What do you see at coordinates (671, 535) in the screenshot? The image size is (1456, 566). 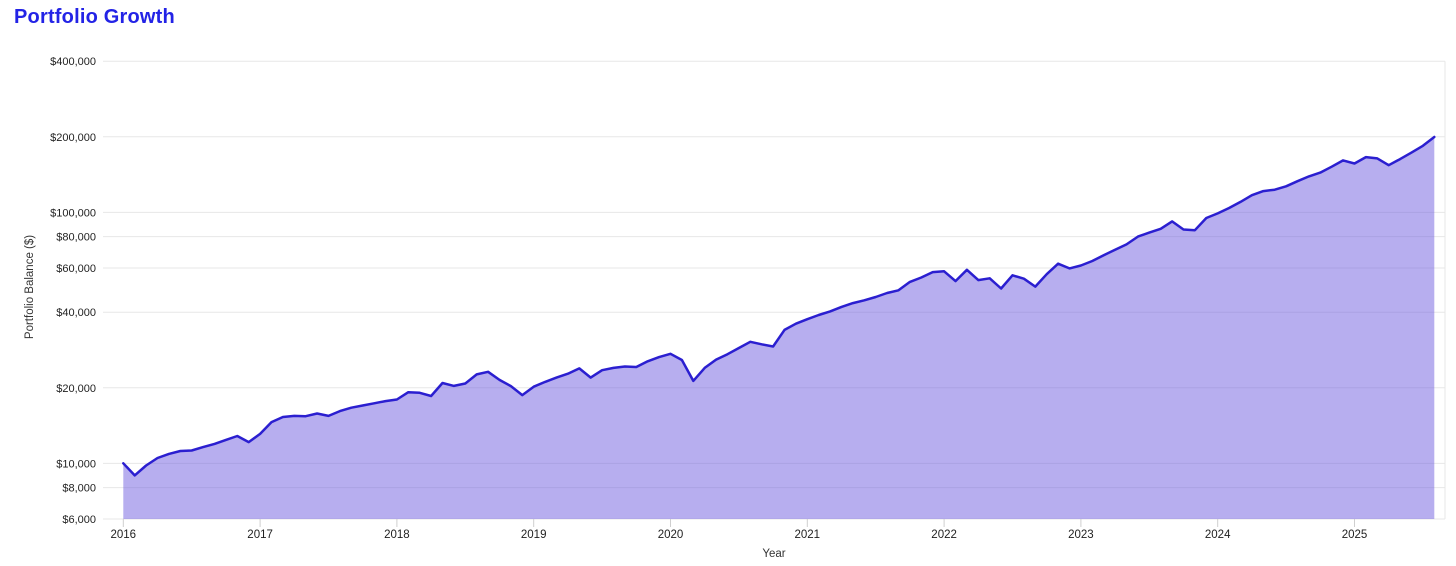 I see `x-tick-label: 2020` at bounding box center [671, 535].